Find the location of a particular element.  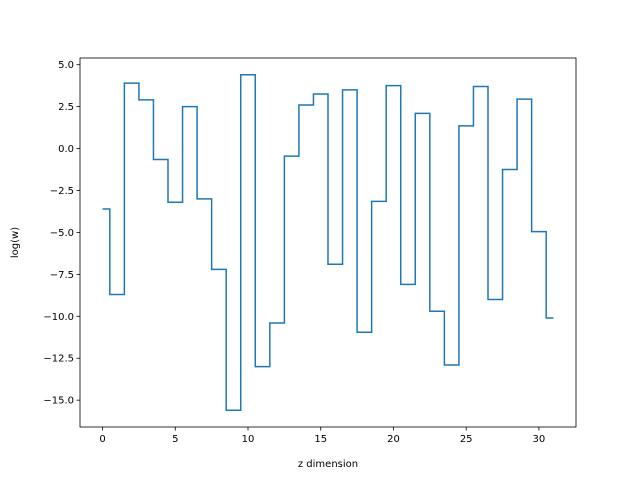

x-tick-label: 0 is located at coordinates (102, 439).